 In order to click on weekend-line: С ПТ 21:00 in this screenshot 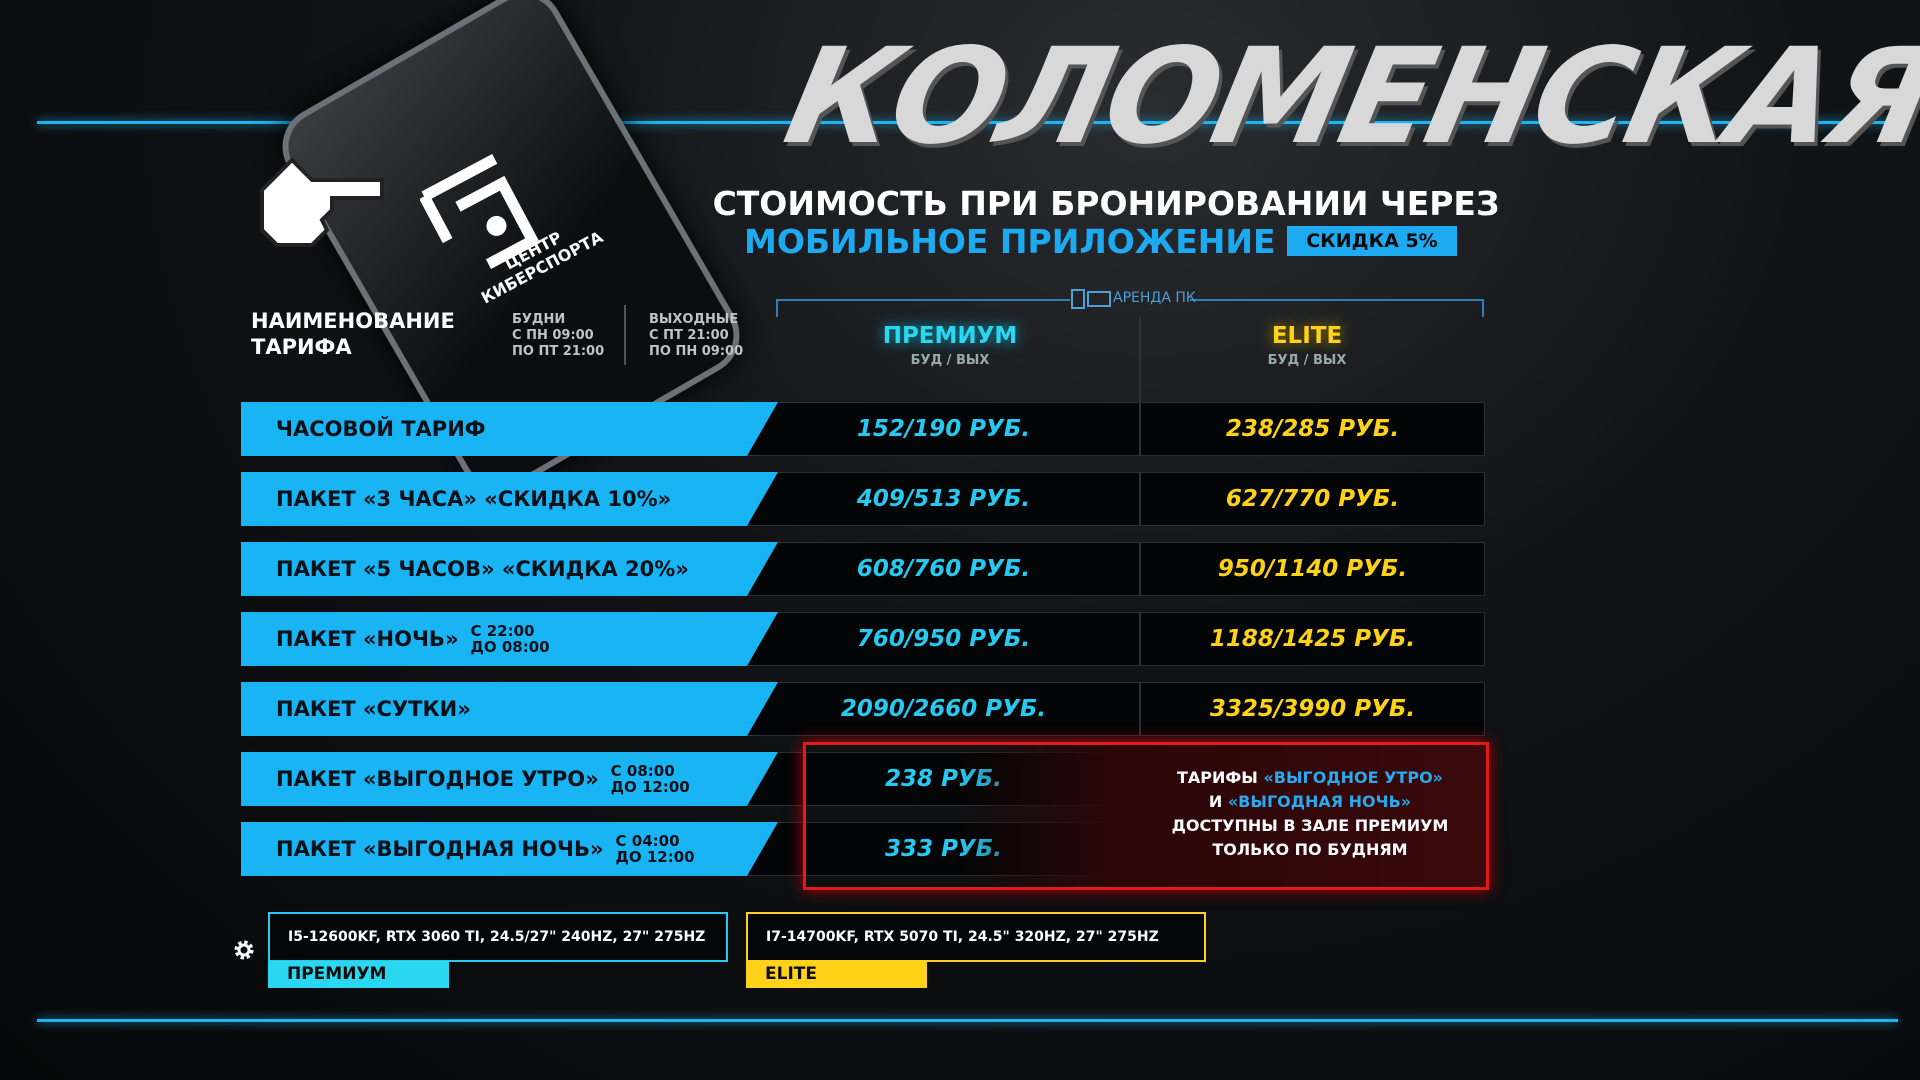, I will do `click(689, 335)`.